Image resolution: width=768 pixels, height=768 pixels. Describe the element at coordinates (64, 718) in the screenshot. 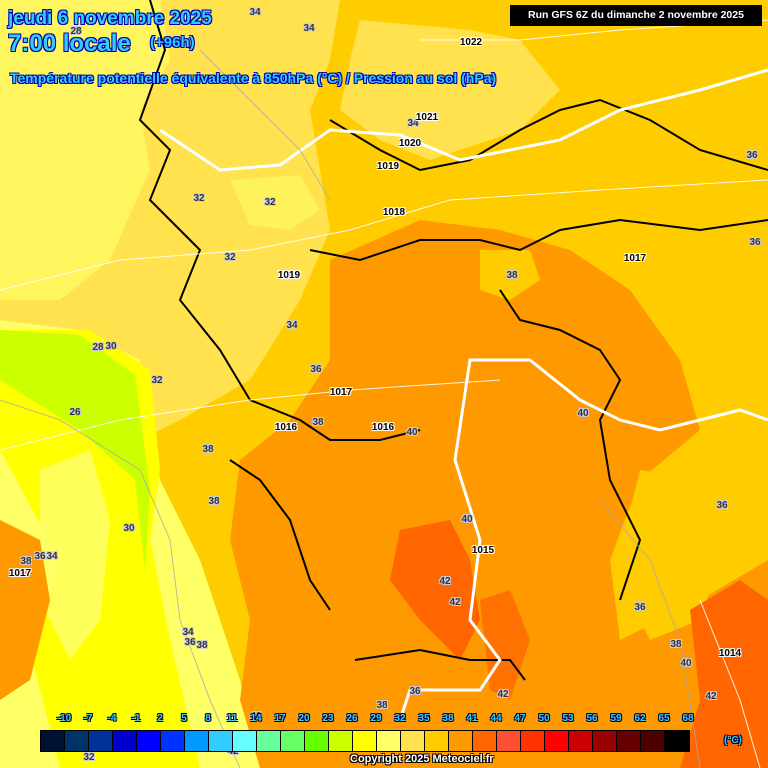

I see `legend-tick: -10` at that location.